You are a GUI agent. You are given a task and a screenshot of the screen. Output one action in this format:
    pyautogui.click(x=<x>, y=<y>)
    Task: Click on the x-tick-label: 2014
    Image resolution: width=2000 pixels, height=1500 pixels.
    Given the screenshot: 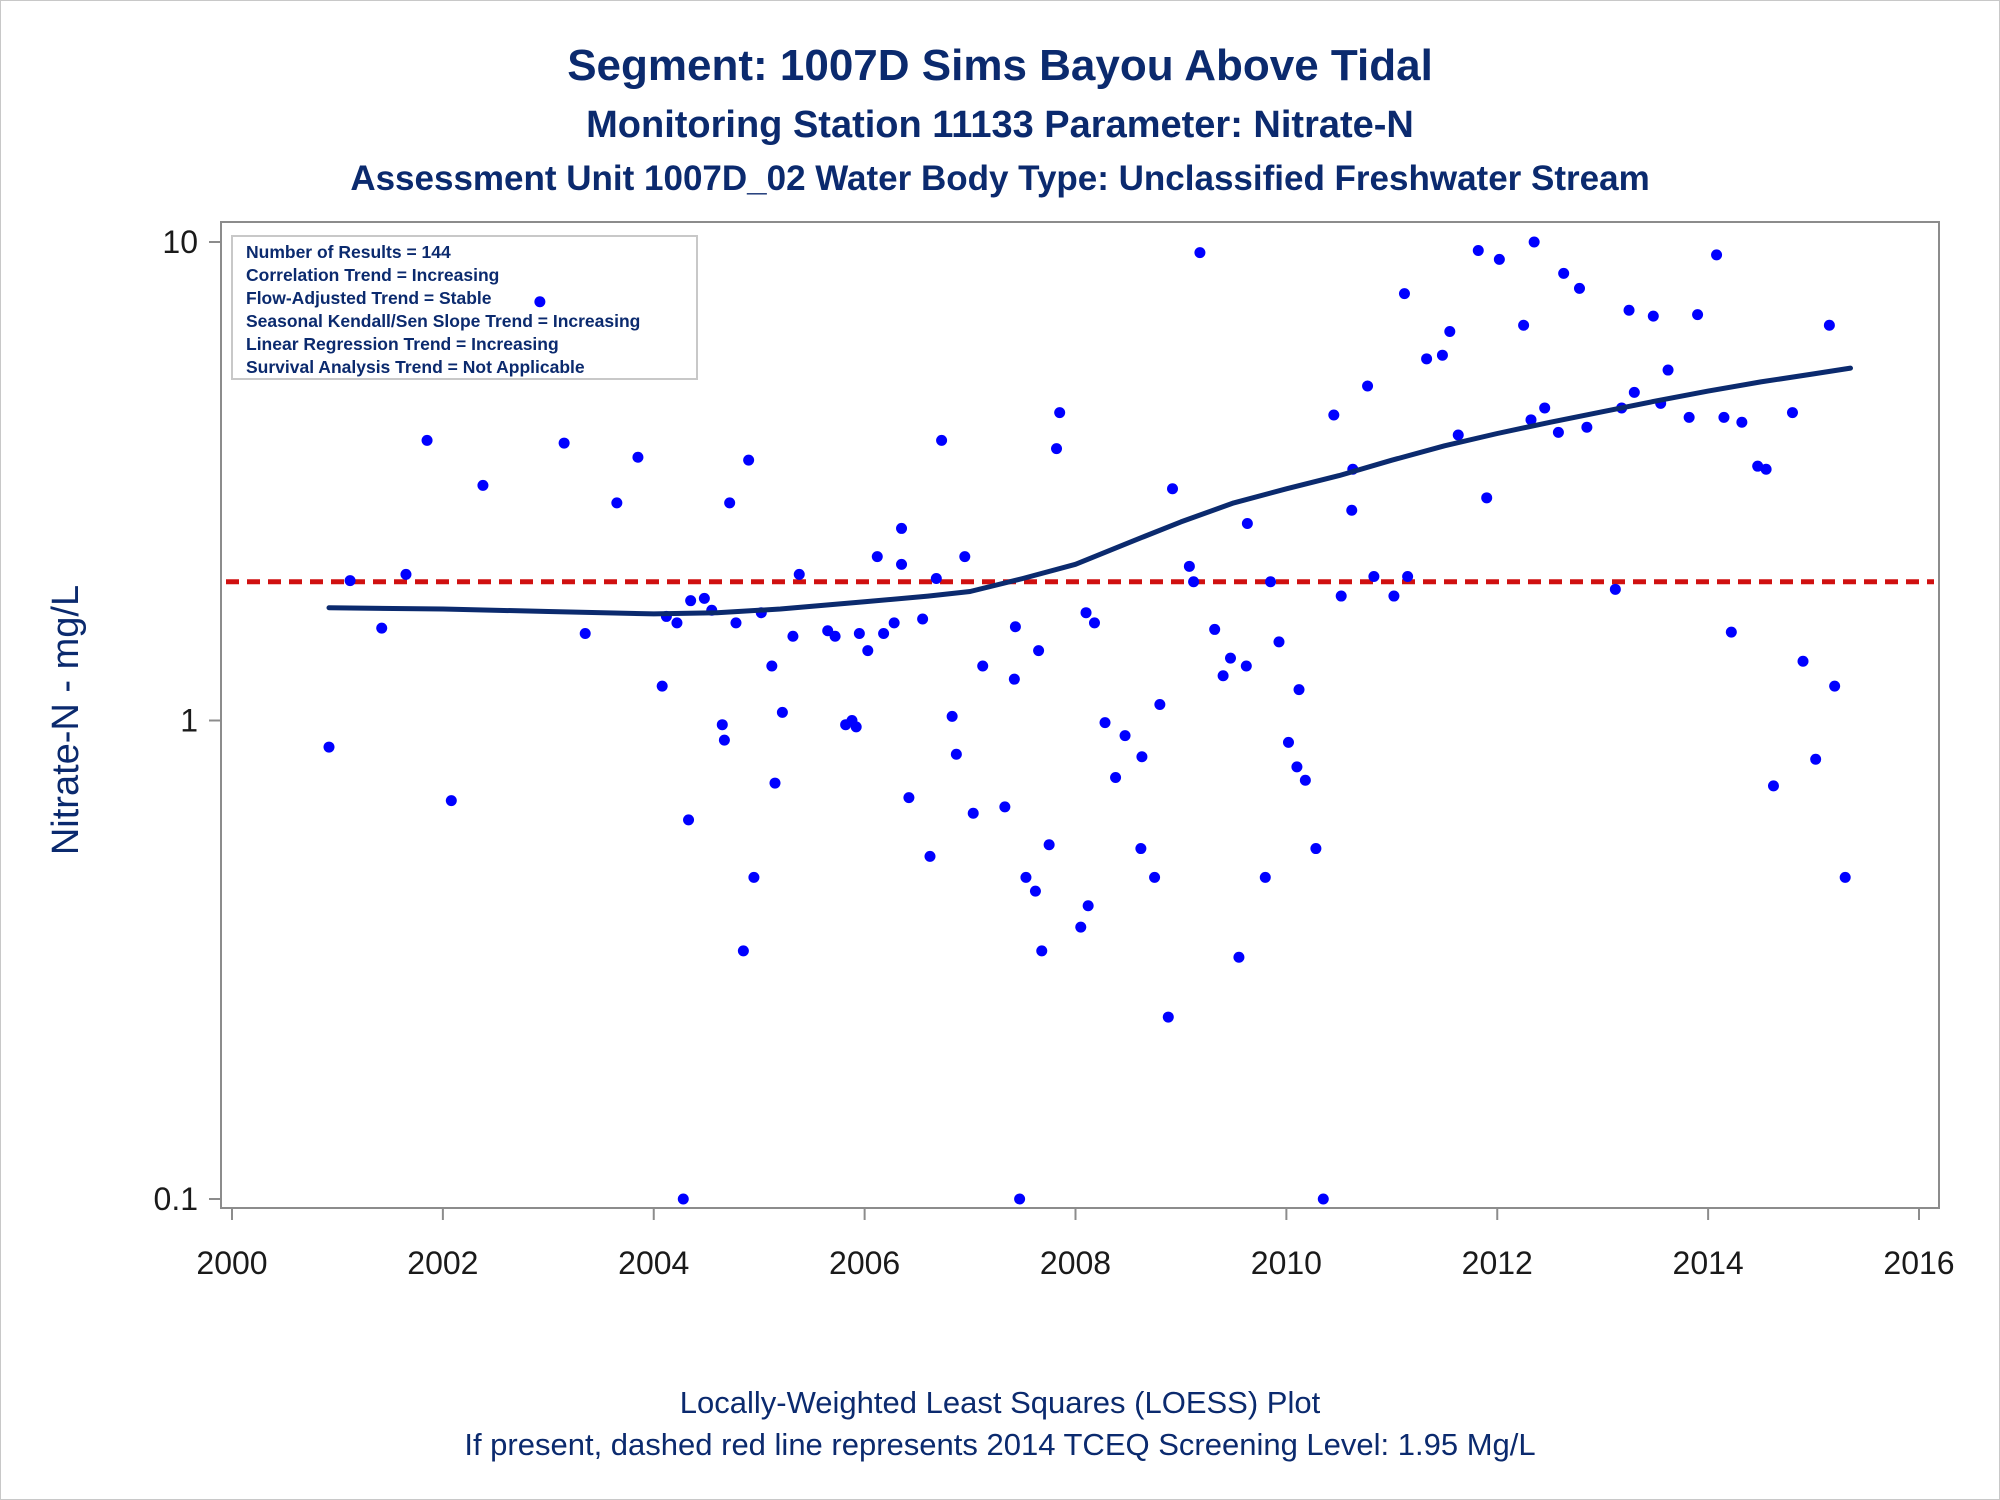 What is the action you would take?
    pyautogui.click(x=1708, y=1263)
    